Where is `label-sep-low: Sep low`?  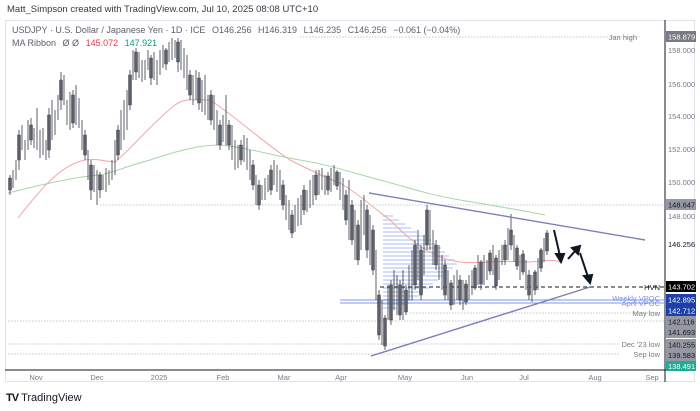
label-sep-low: Sep low is located at coordinates (646, 354).